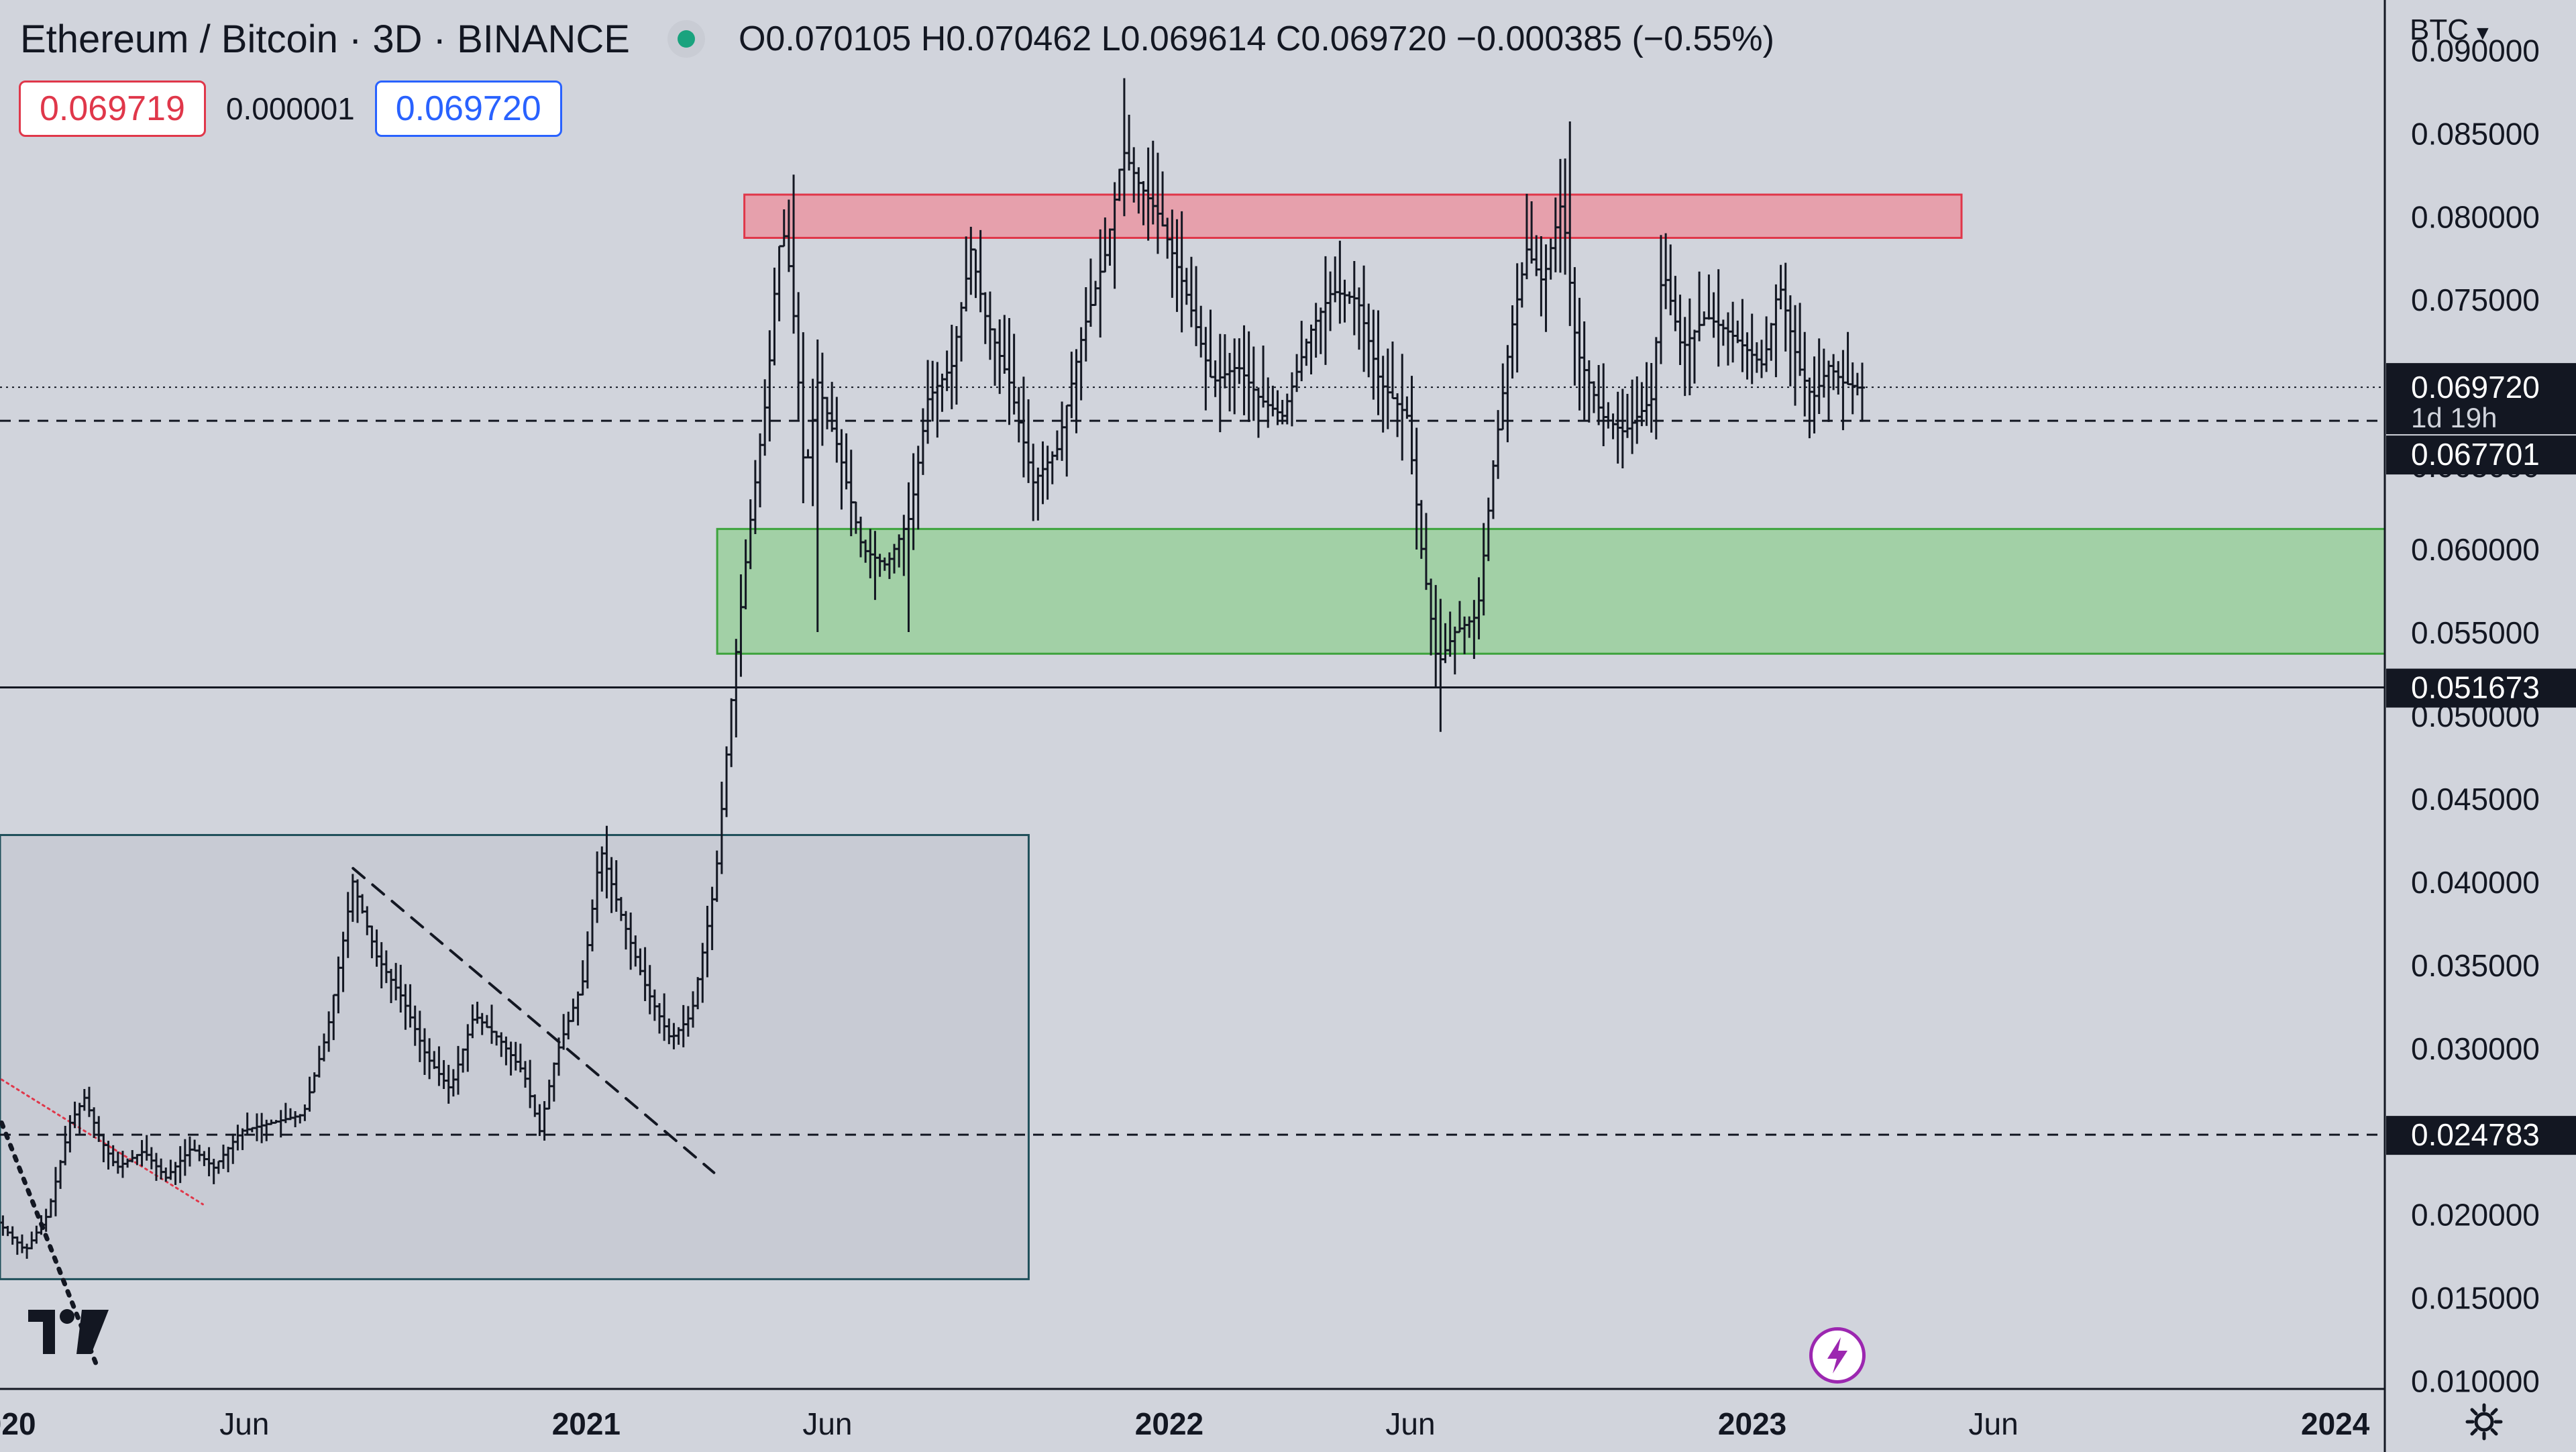  I want to click on resistance-zone, so click(1353, 217).